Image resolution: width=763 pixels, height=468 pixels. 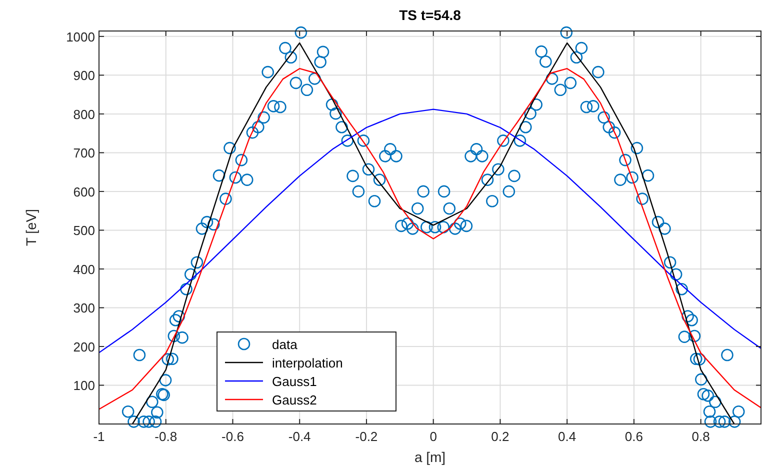 What do you see at coordinates (285, 344) in the screenshot?
I see `legend-label: data` at bounding box center [285, 344].